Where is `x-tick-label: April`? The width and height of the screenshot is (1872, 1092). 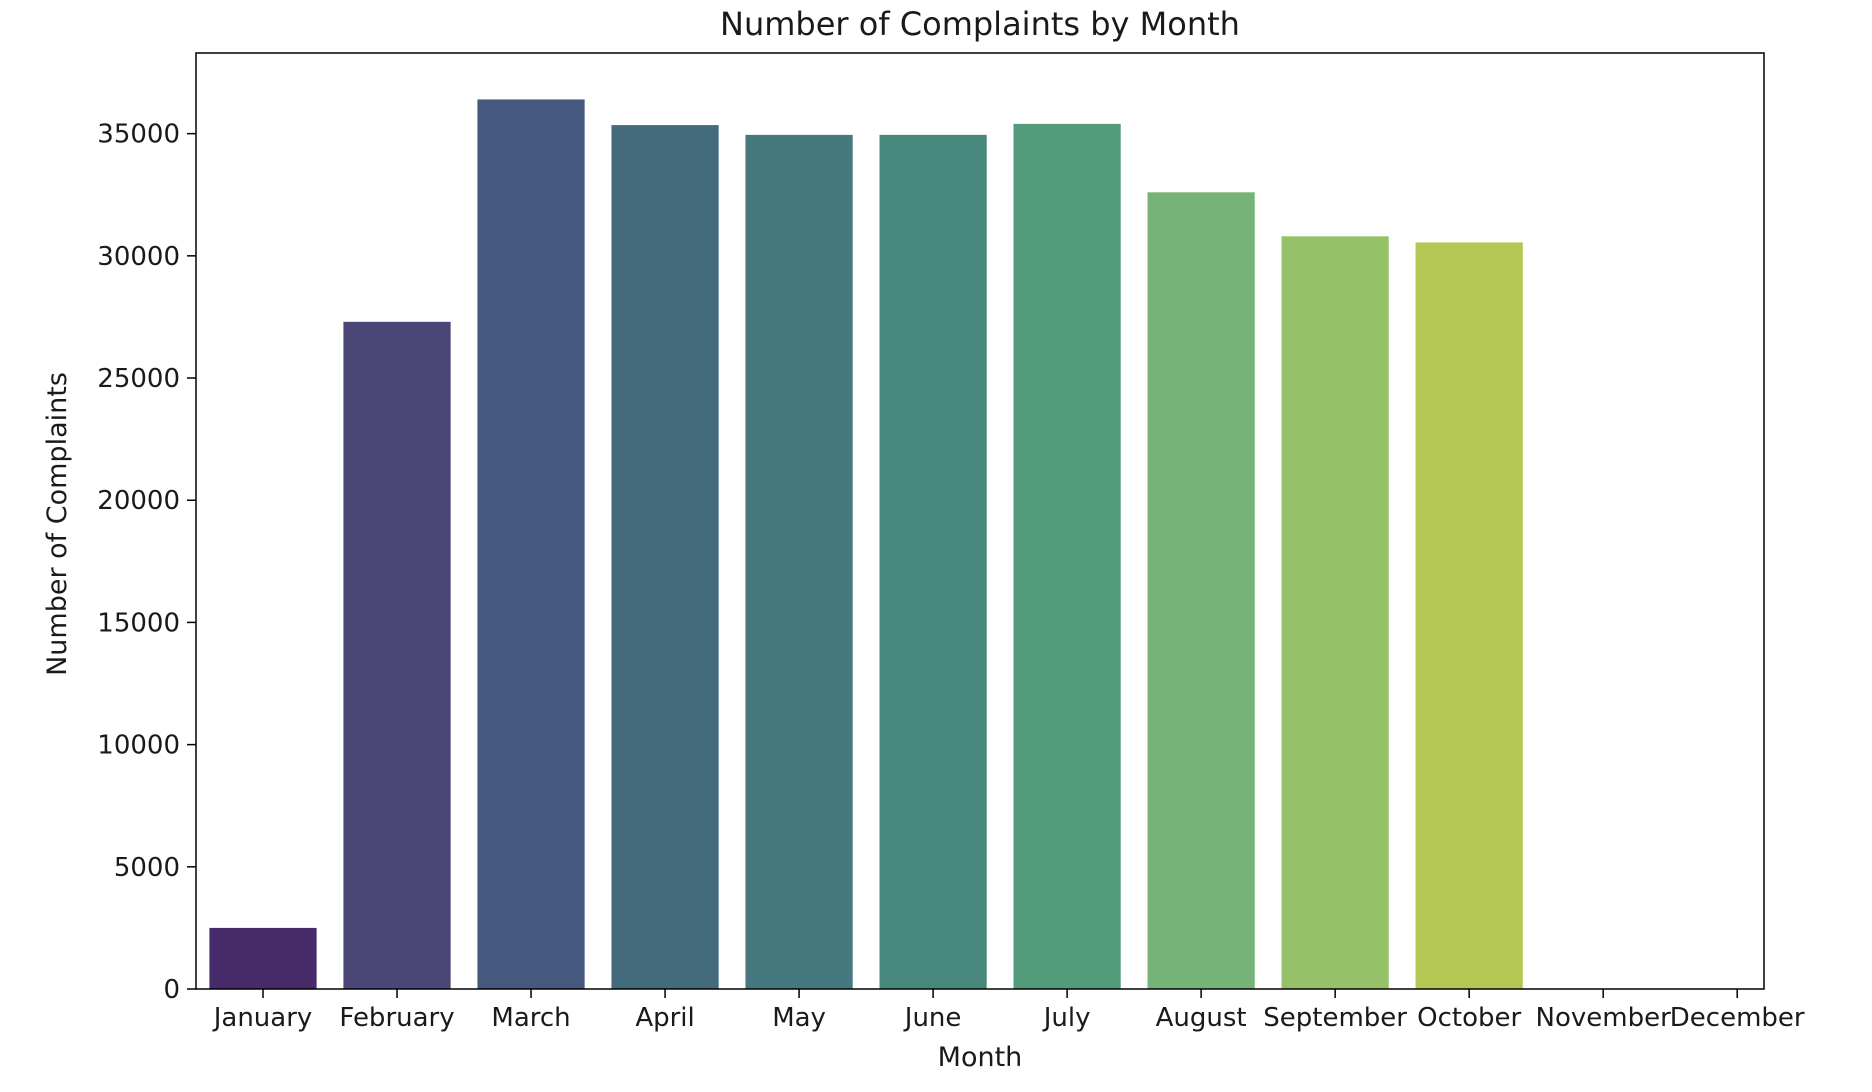
x-tick-label: April is located at coordinates (664, 1018).